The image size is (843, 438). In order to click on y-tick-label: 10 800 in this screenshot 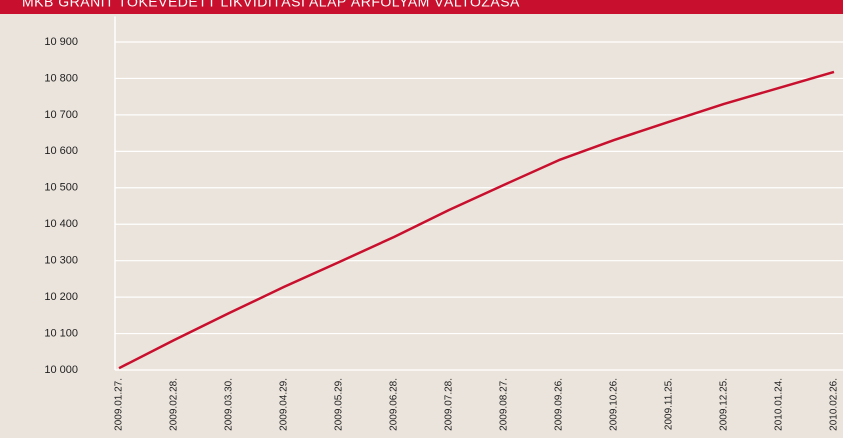, I will do `click(61, 78)`.